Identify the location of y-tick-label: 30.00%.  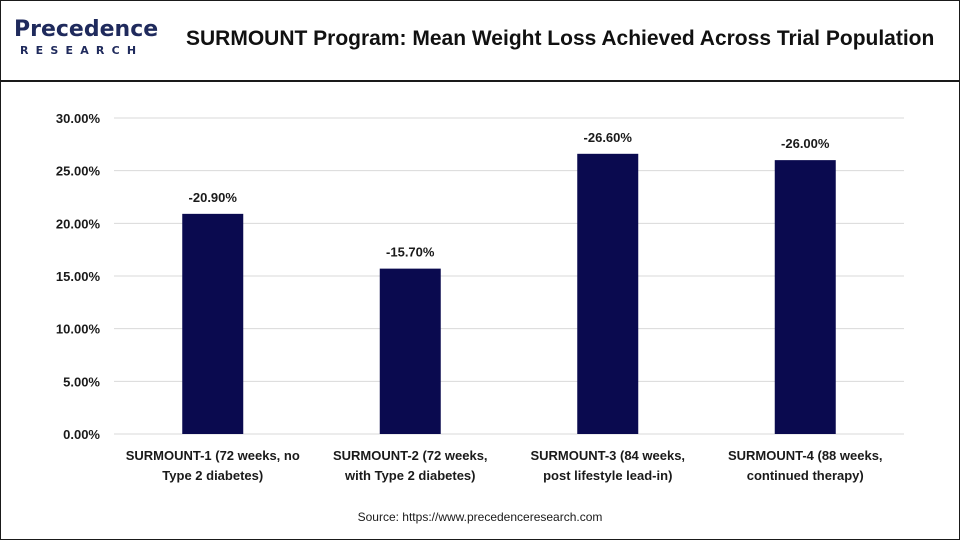
(78, 118).